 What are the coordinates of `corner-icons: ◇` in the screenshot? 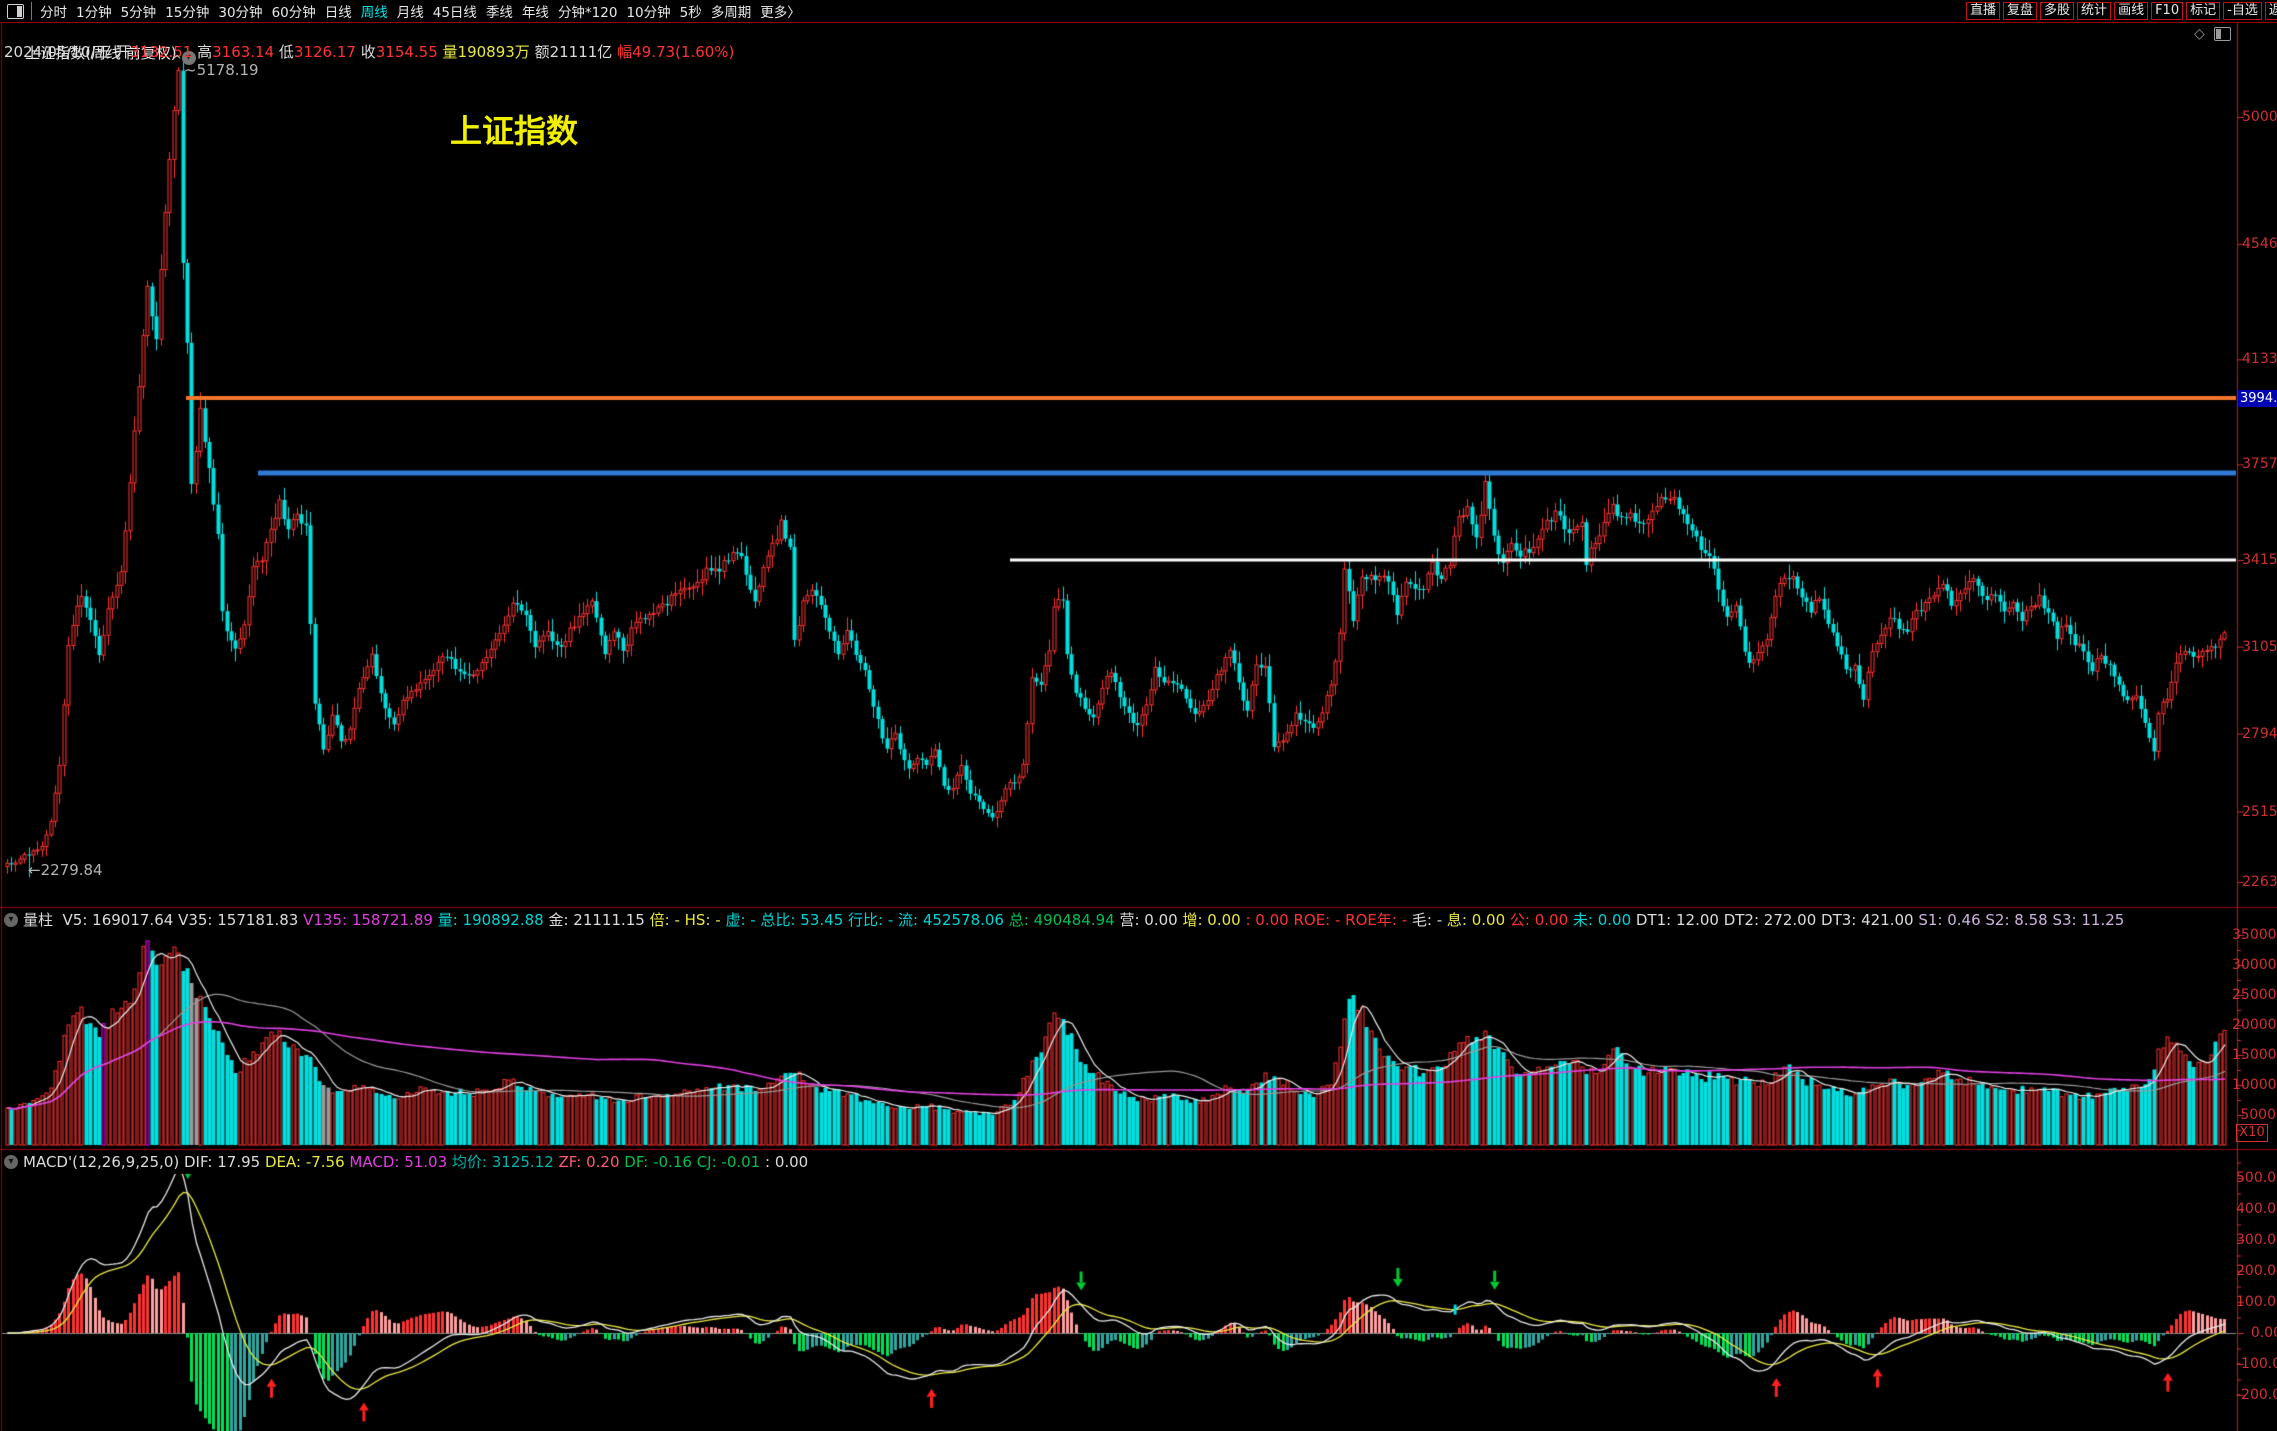 It's located at (2212, 34).